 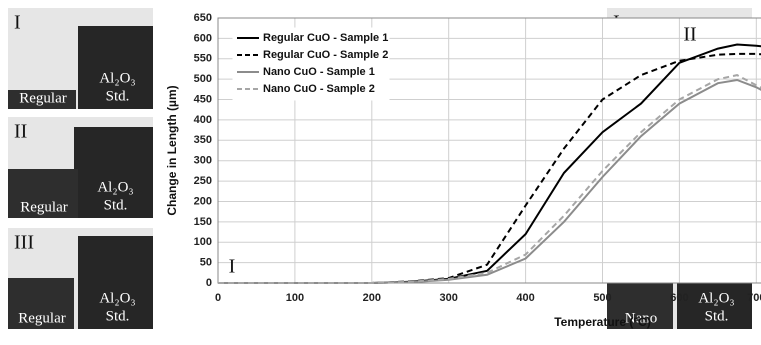 I want to click on x-tick-label: 700, so click(x=754, y=298).